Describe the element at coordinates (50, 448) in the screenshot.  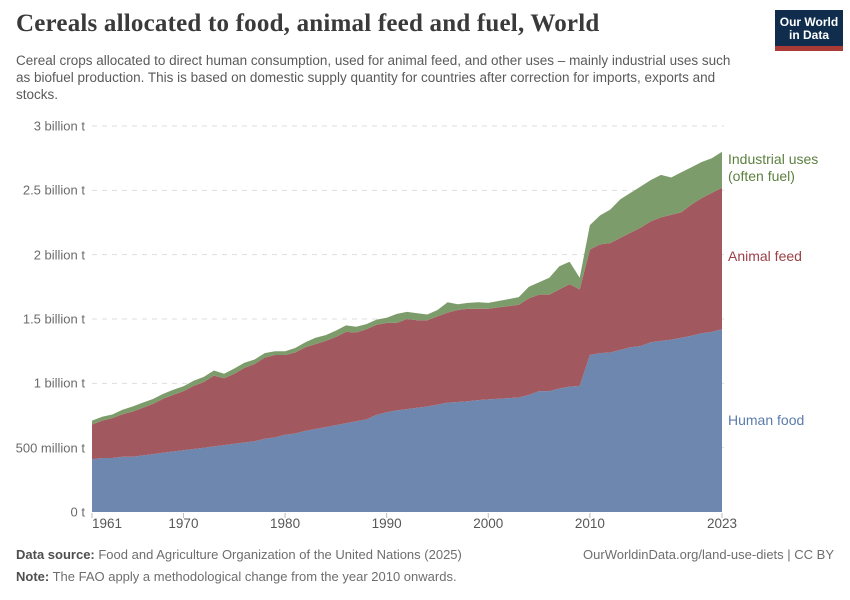
I see `y-axis-label: 500 million t` at that location.